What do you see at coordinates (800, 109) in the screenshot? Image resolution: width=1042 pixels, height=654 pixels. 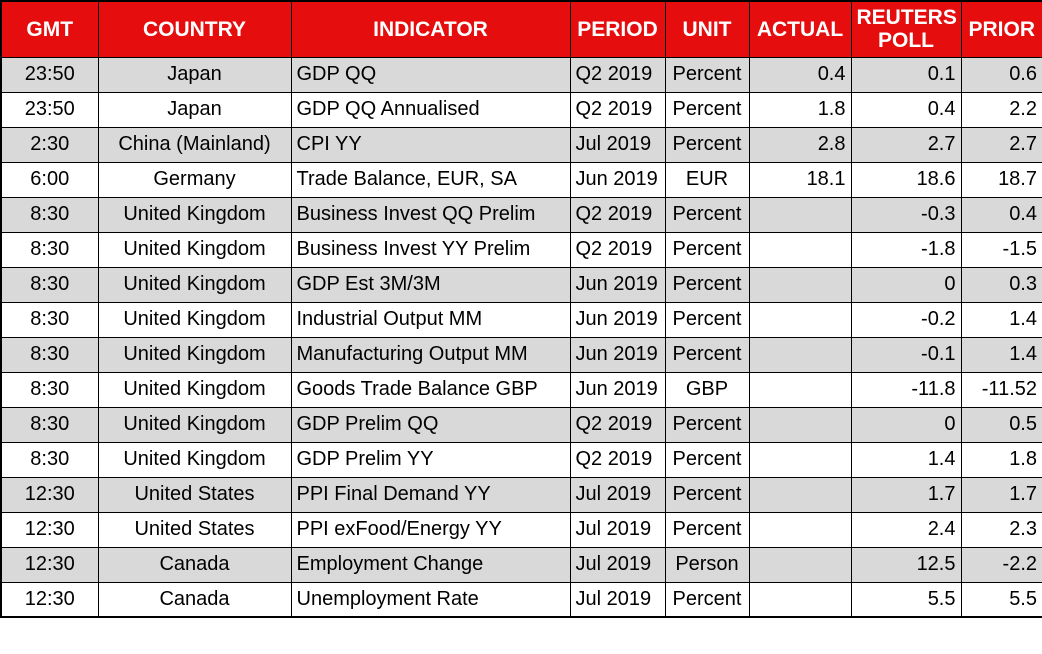 I see `cell-actual: 1.8` at bounding box center [800, 109].